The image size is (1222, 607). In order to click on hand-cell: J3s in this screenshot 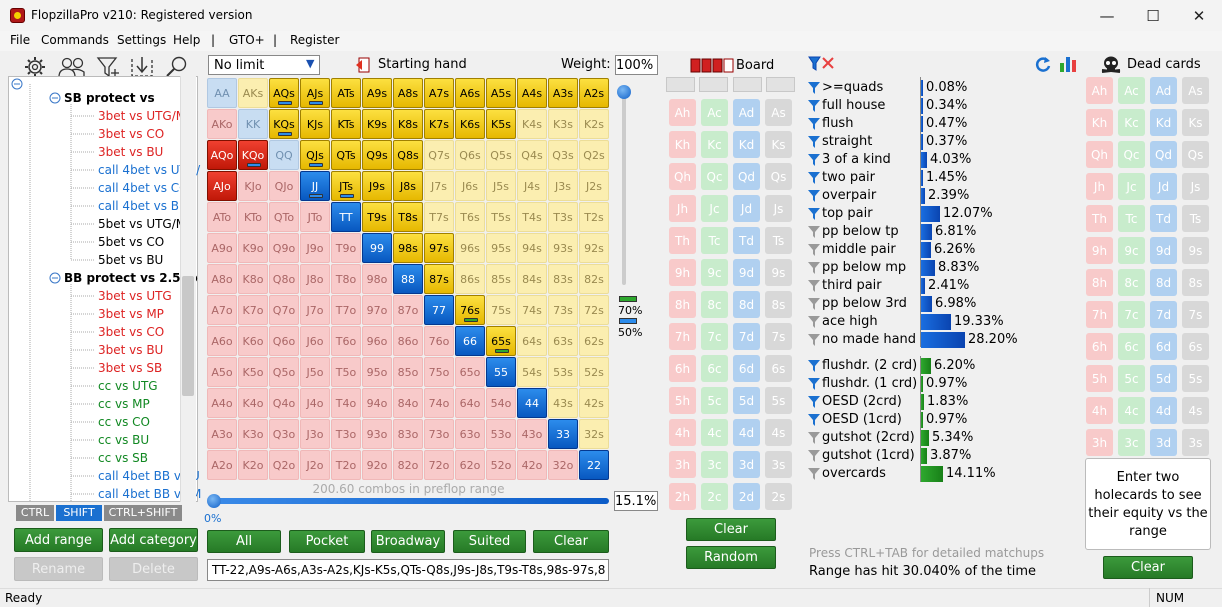, I will do `click(563, 186)`.